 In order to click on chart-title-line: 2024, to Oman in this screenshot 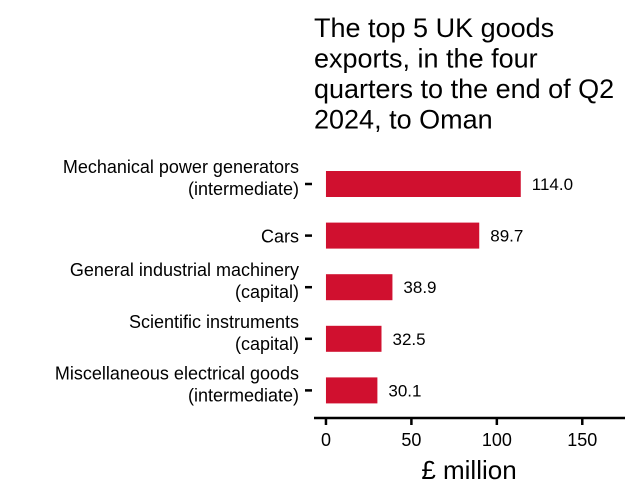, I will do `click(403, 120)`.